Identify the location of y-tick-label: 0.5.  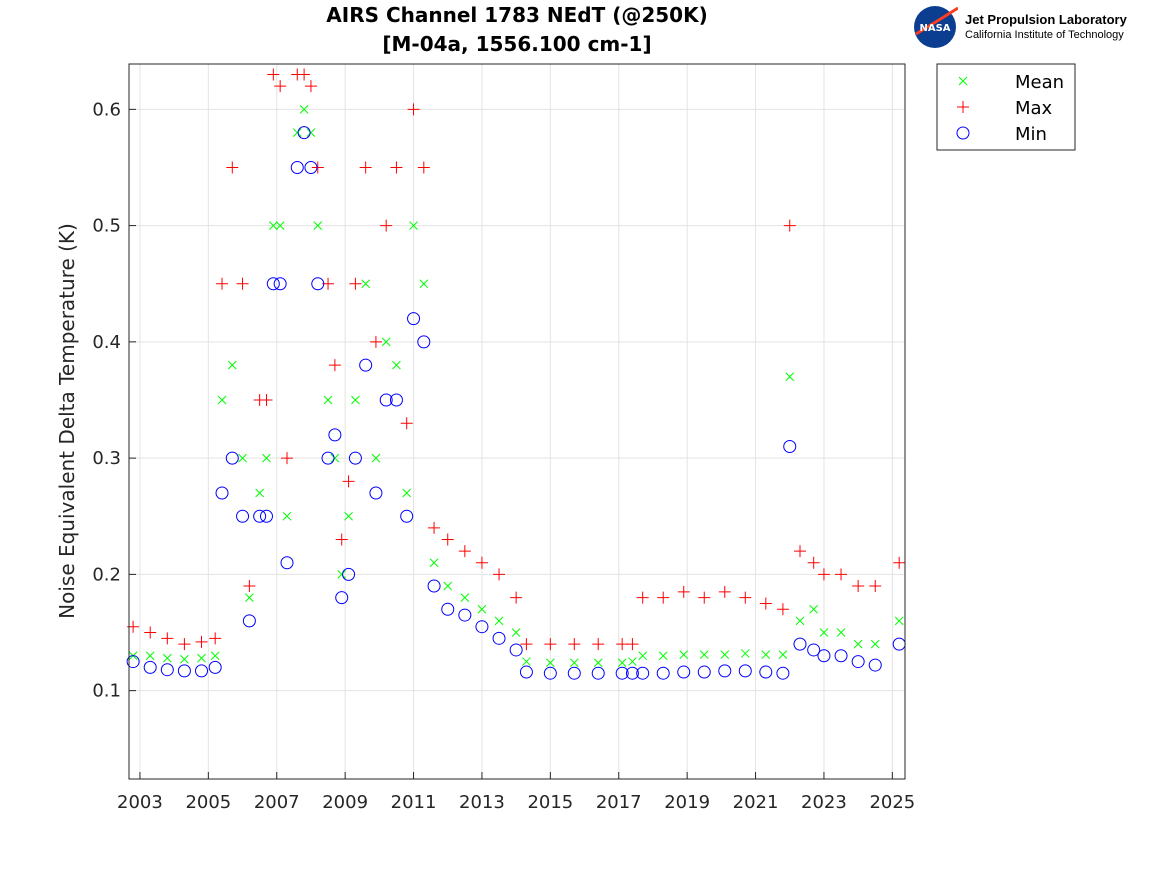
(106, 226).